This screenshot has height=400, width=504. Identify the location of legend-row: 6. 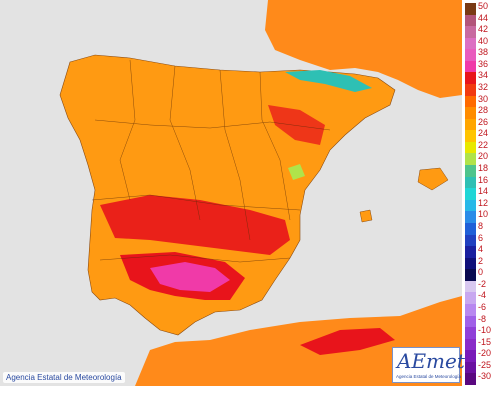
(484, 239).